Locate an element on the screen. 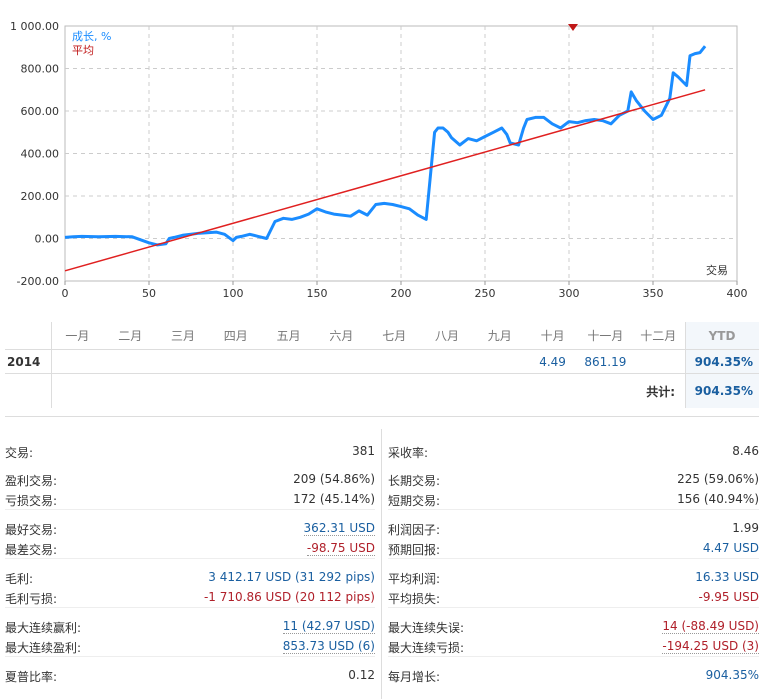  y-tick-label: 0.00 is located at coordinates (47, 239).